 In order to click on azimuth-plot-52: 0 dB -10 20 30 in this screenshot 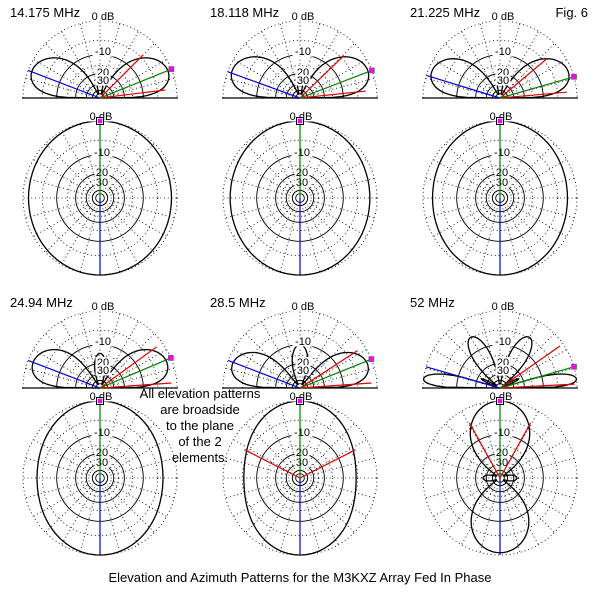, I will do `click(500, 479)`.